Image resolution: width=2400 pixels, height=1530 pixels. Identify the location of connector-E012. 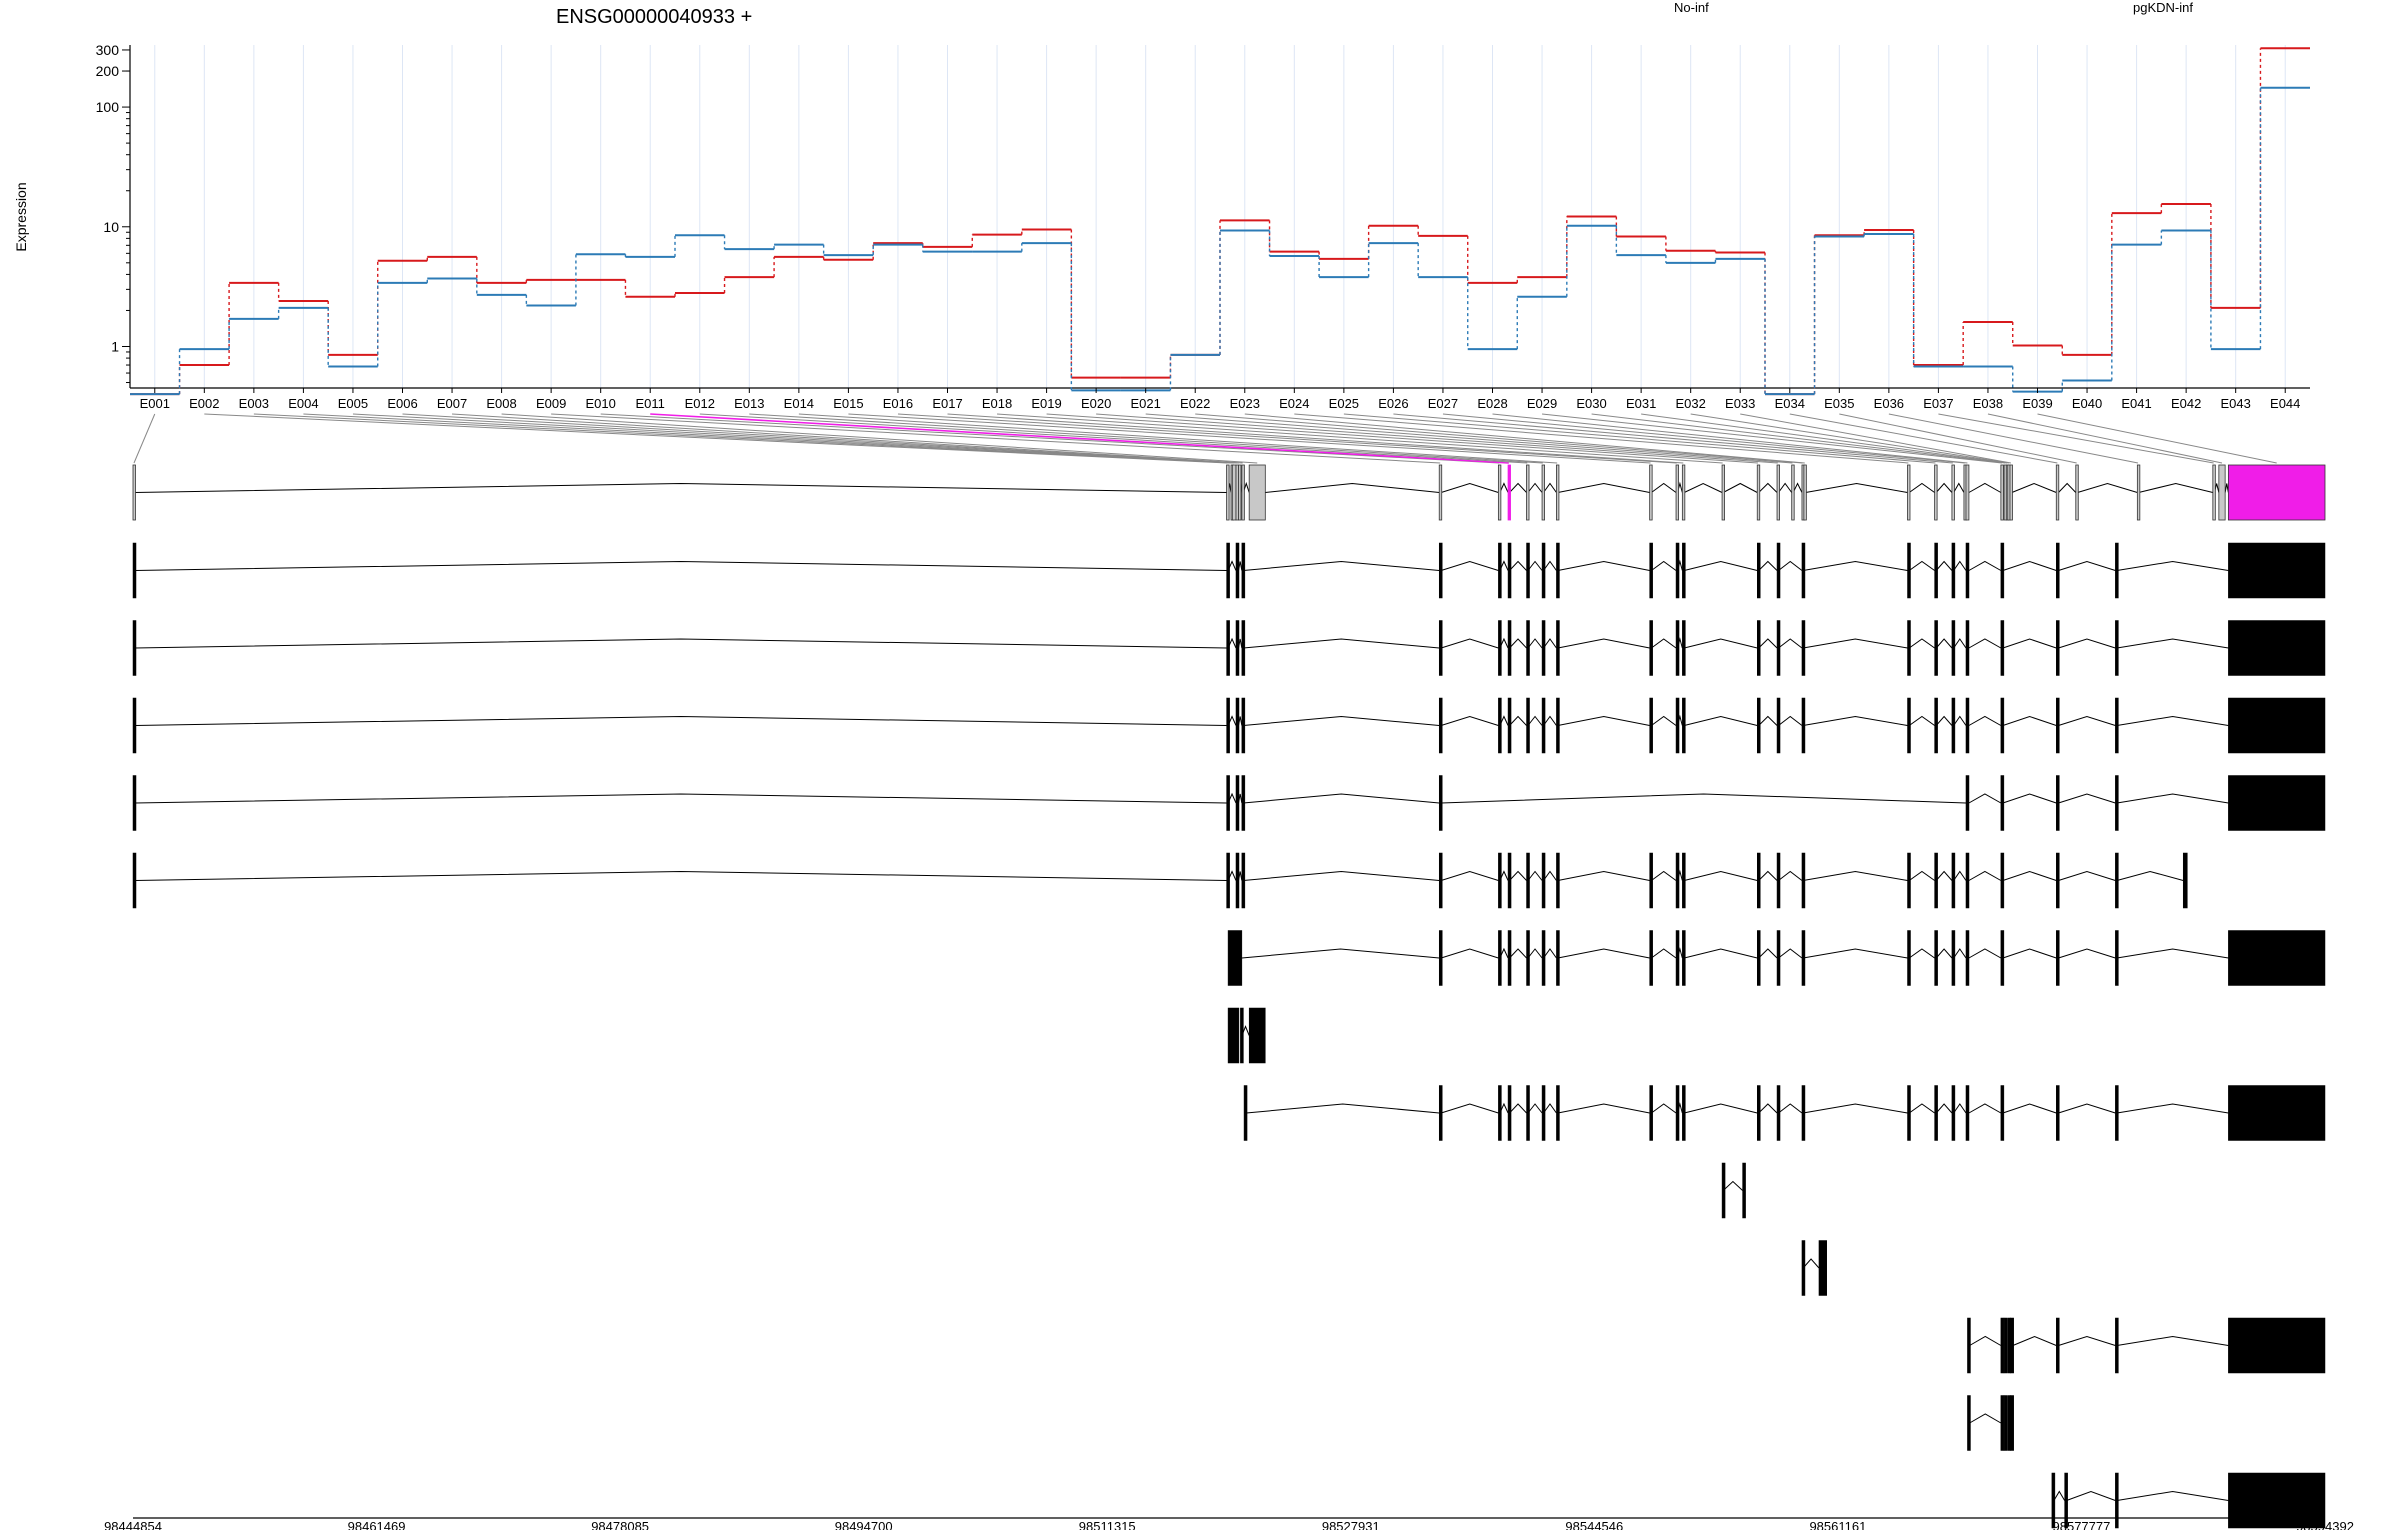
(1113, 438).